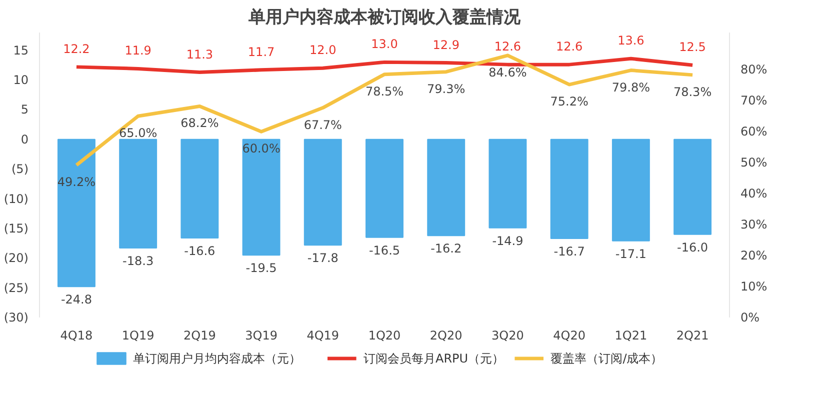  Describe the element at coordinates (569, 335) in the screenshot. I see `x-tick-label: 4Q20` at that location.